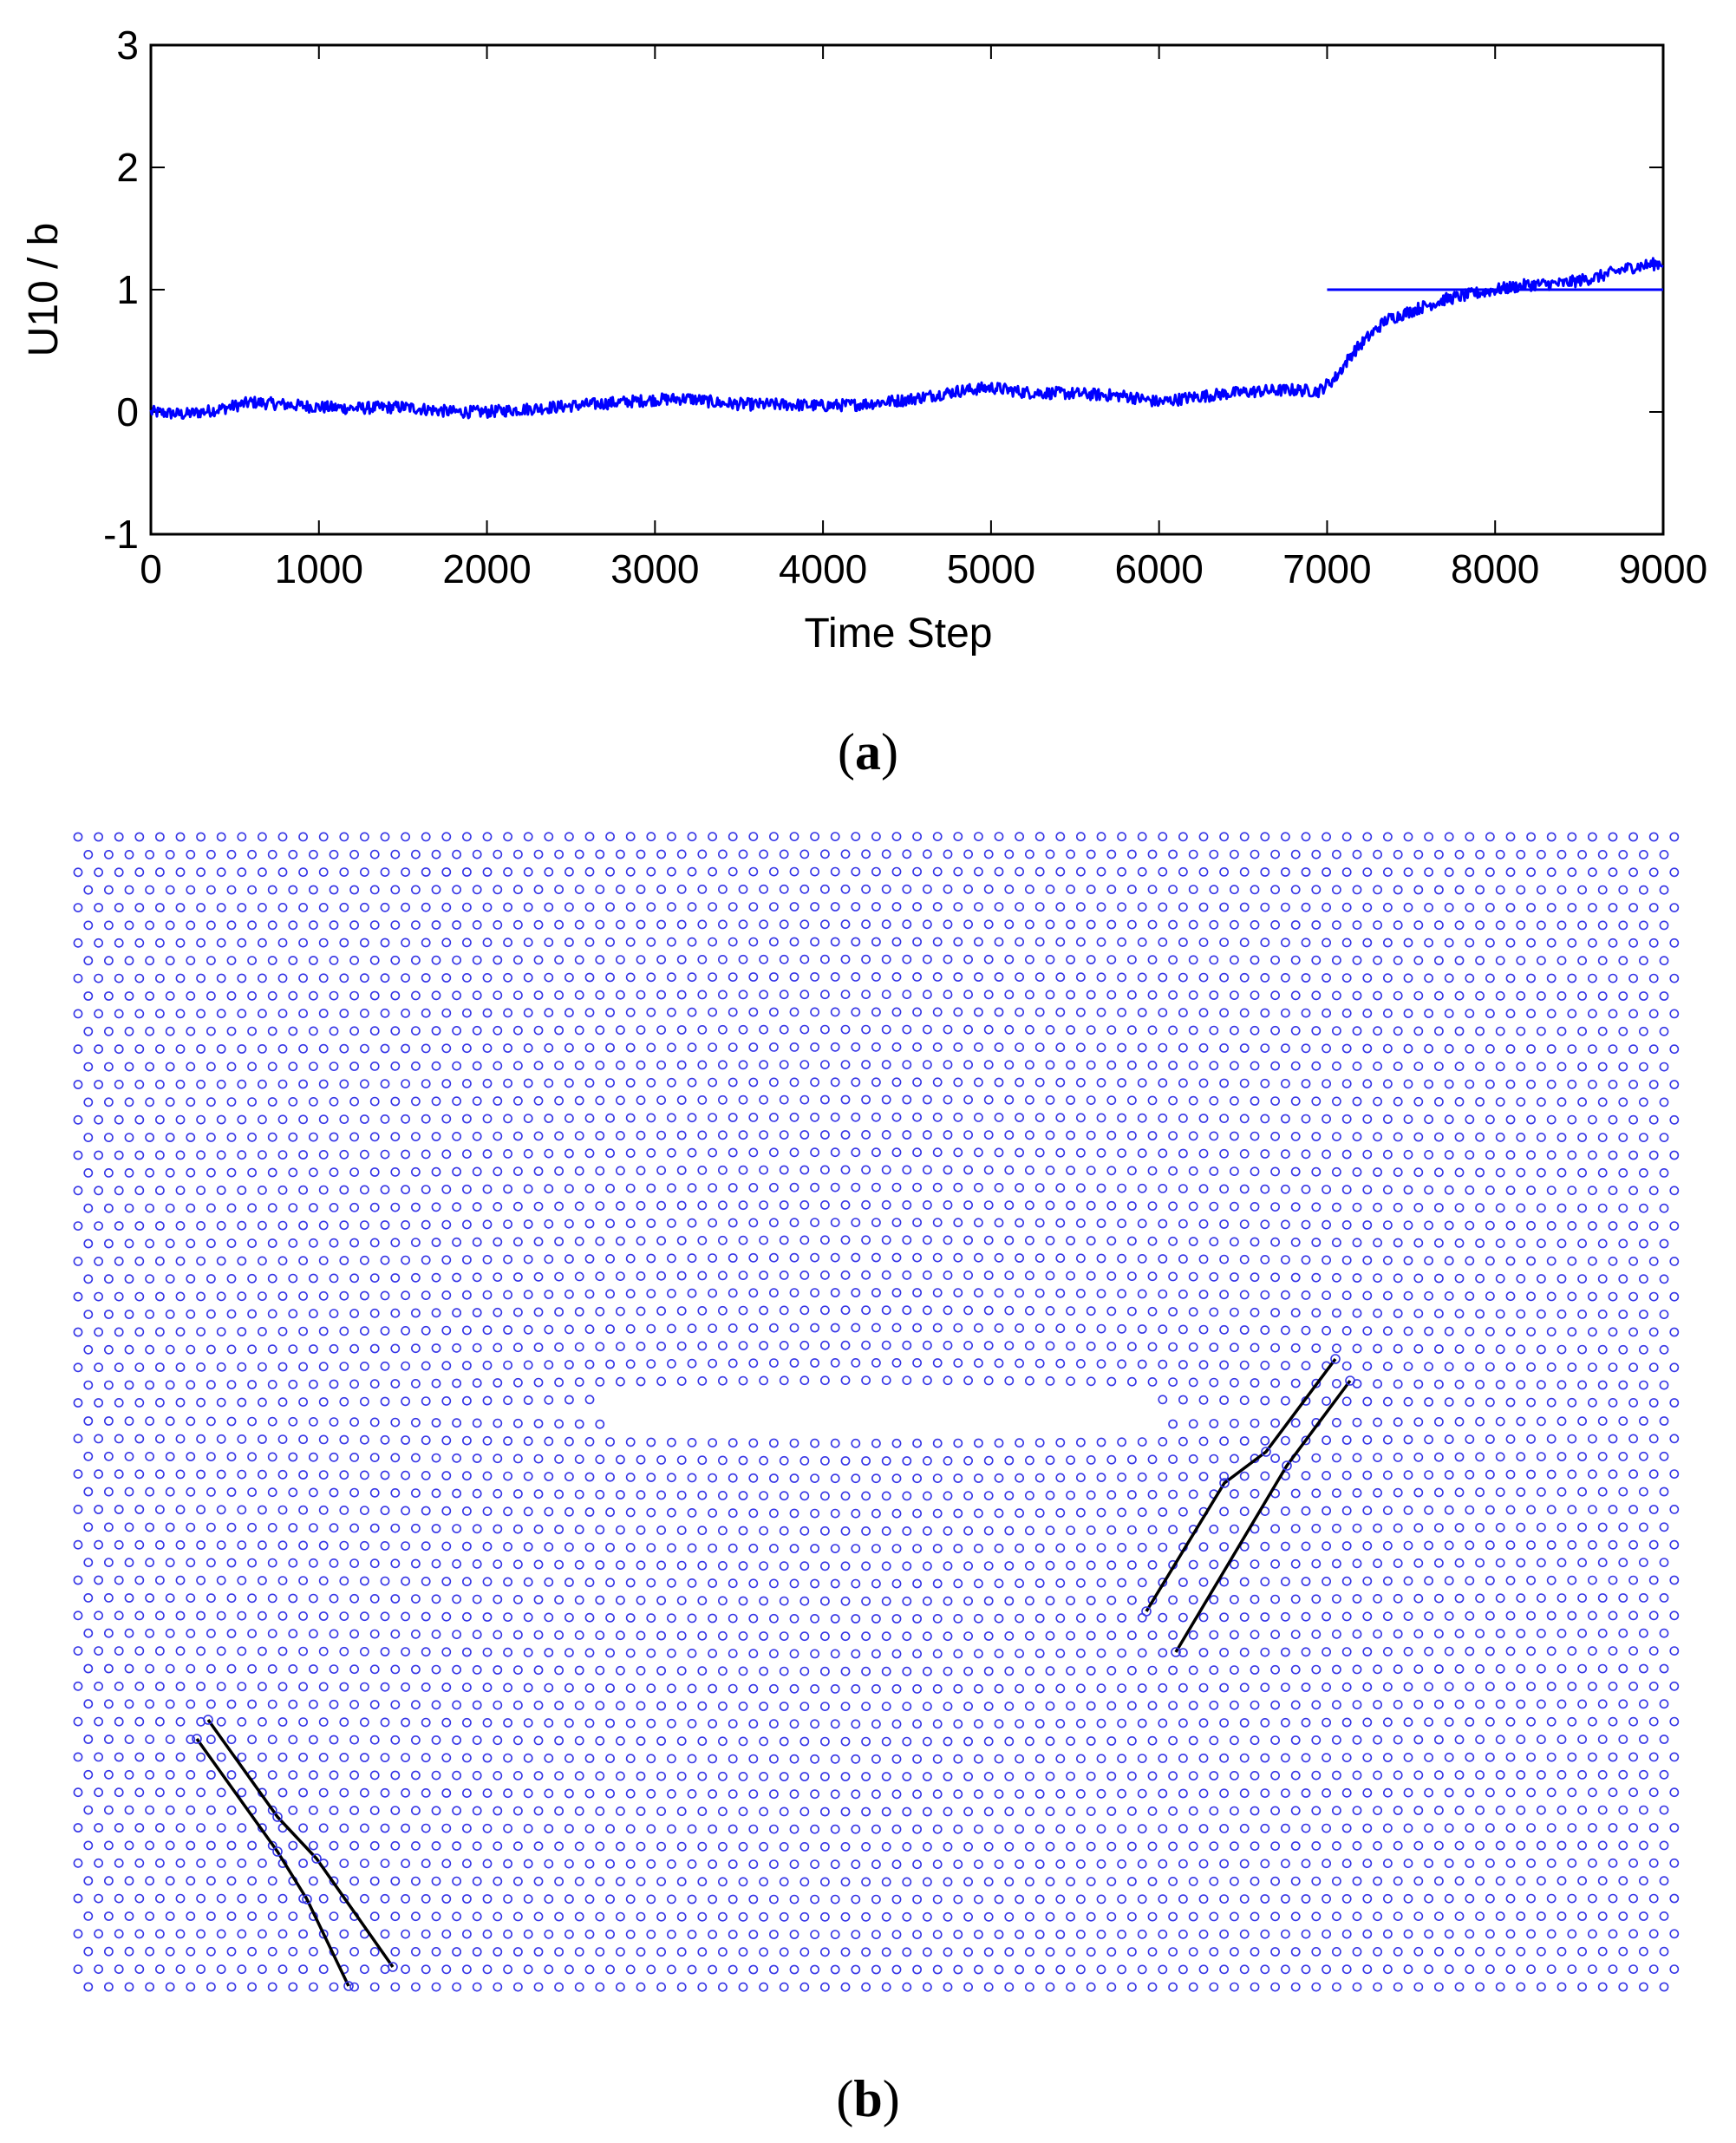 The height and width of the screenshot is (2143, 1736). I want to click on y-tick-label: 3, so click(128, 45).